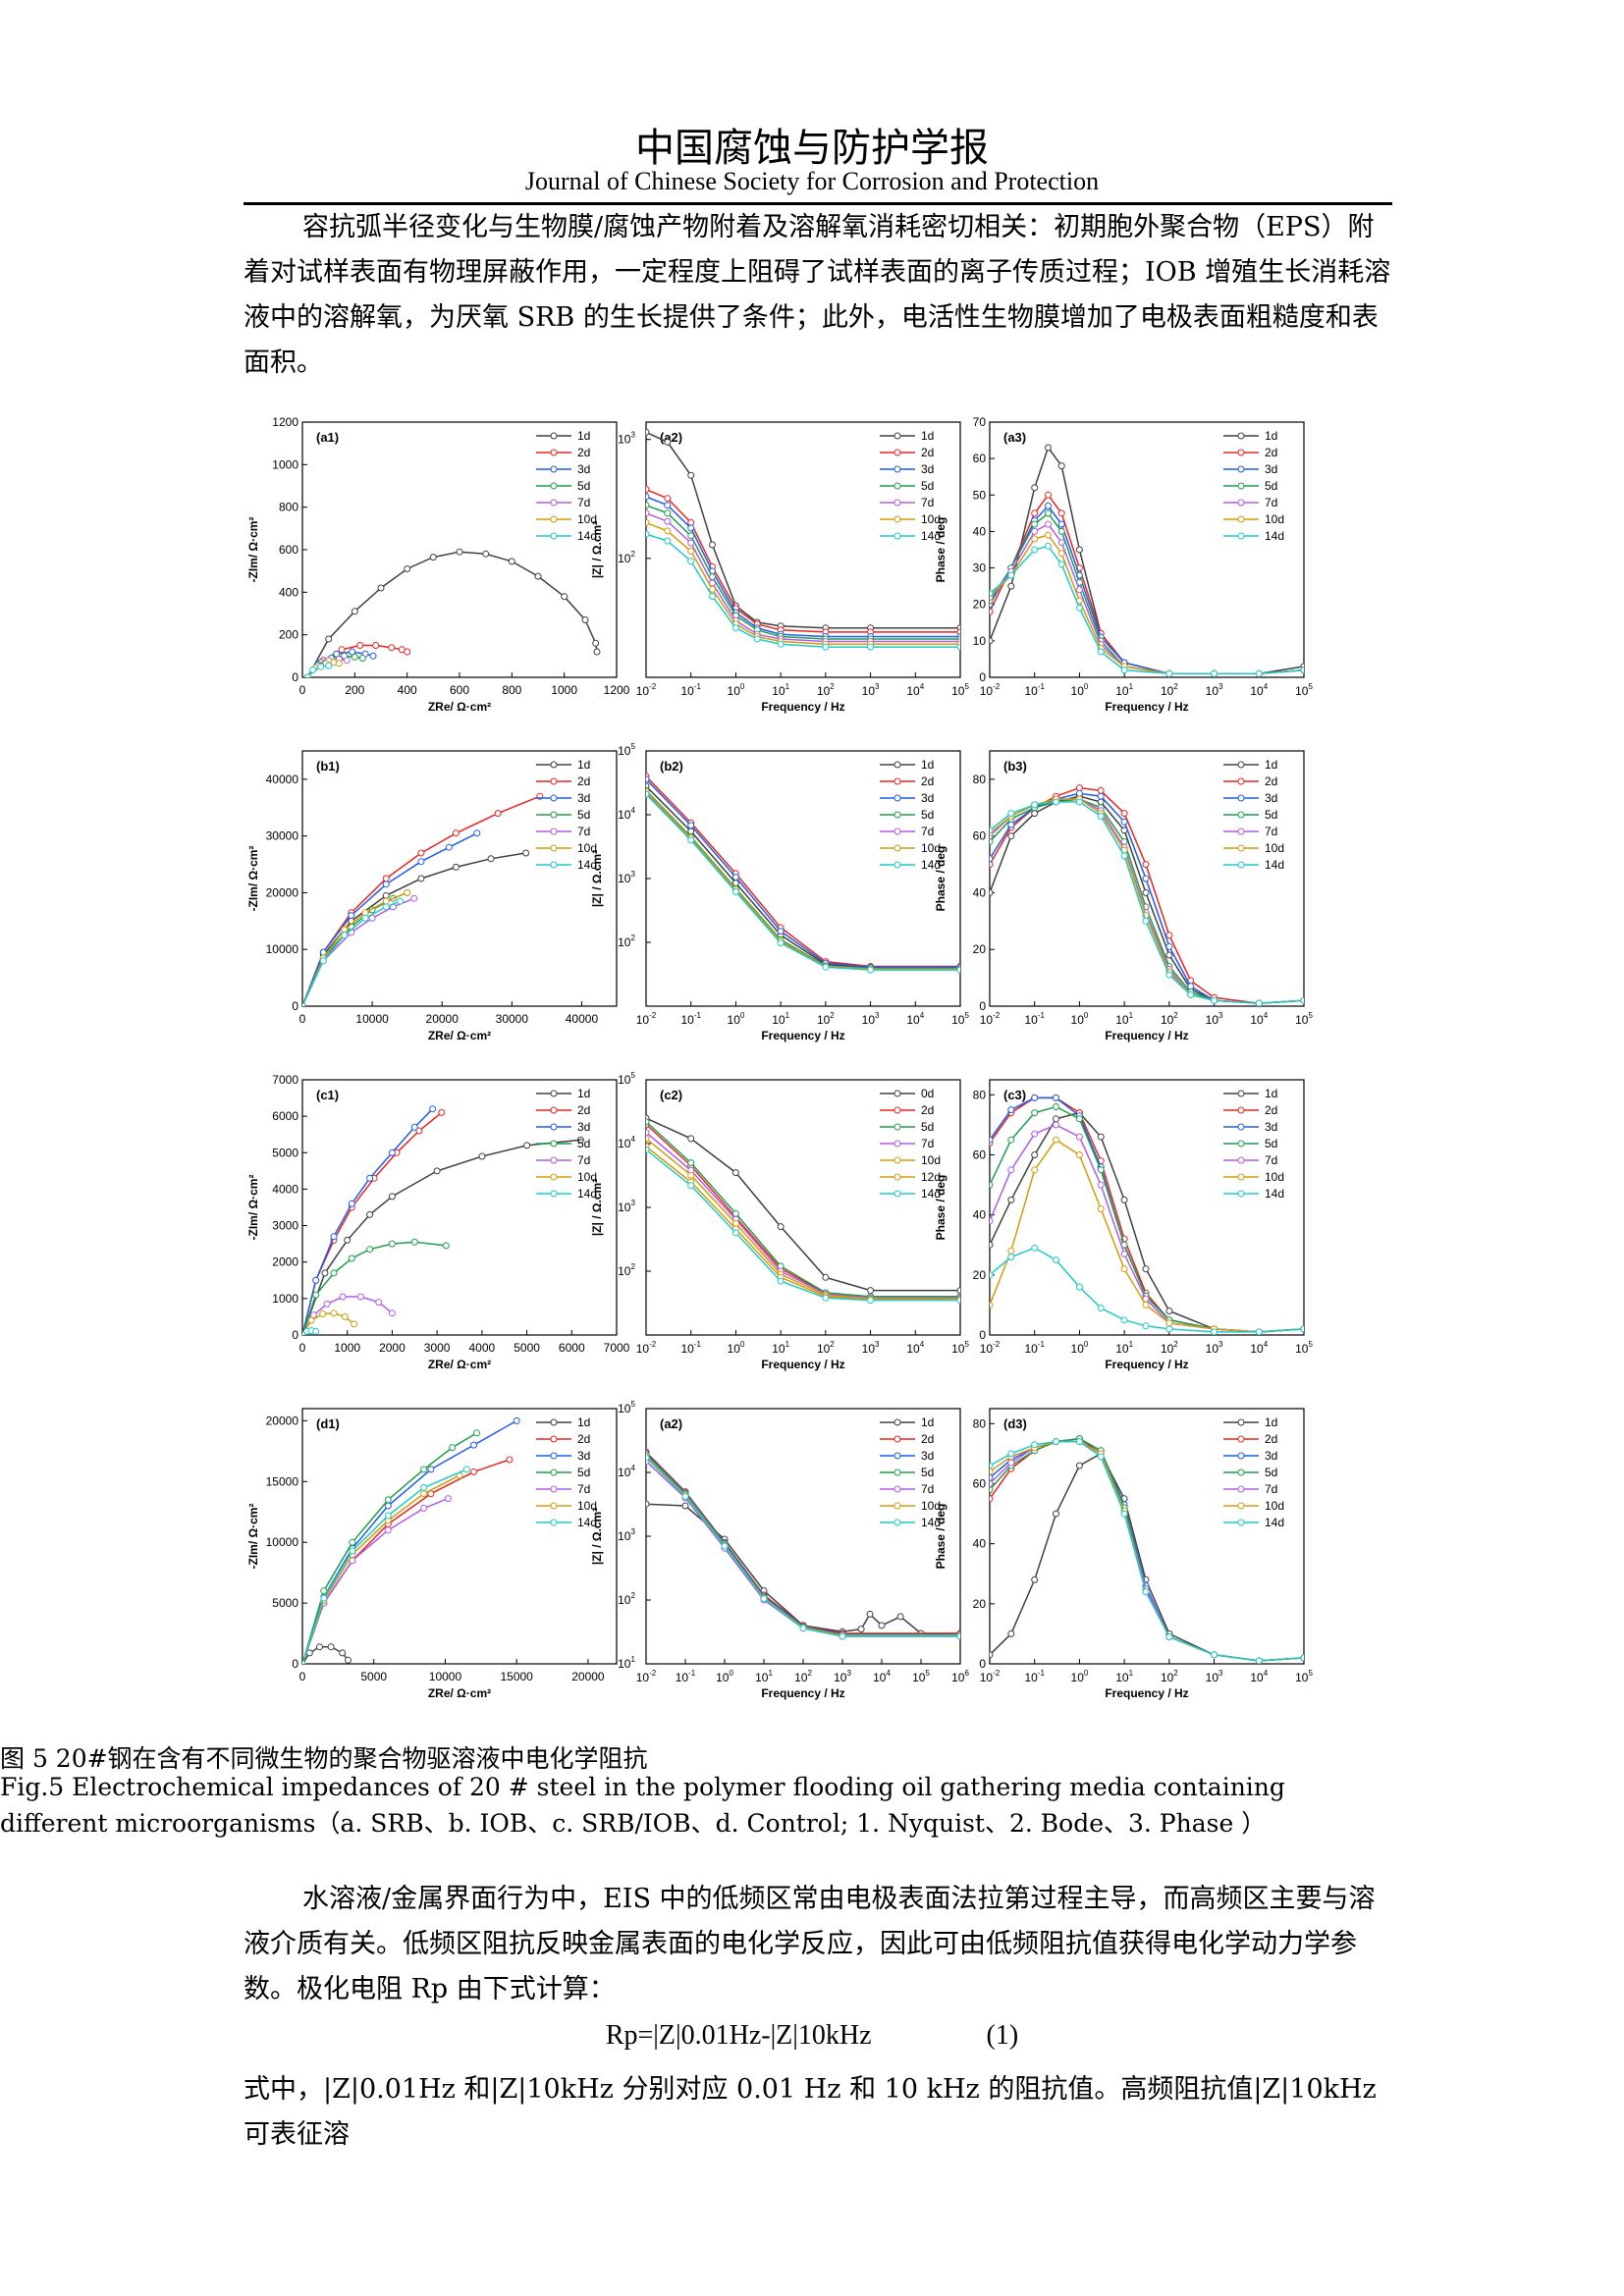 Image resolution: width=1624 pixels, height=2296 pixels. Describe the element at coordinates (1034, 1676) in the screenshot. I see `x-tick-label: 10⁻¹` at that location.